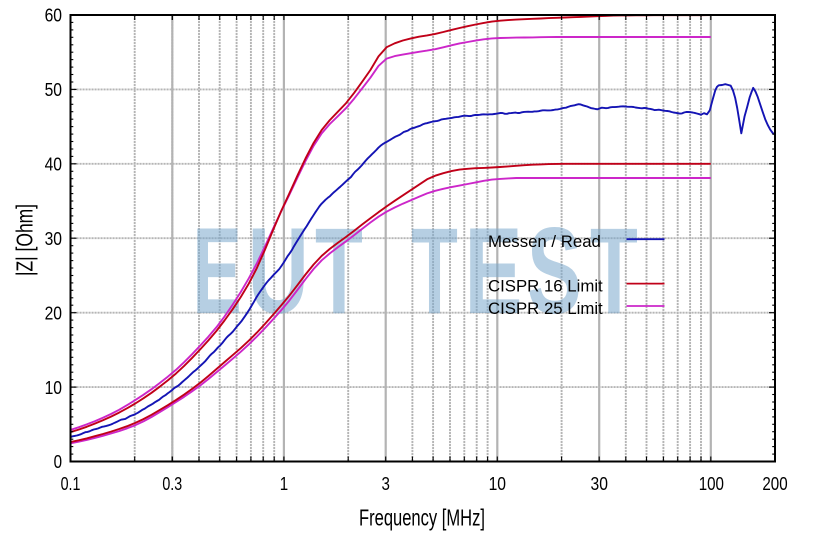 The image size is (816, 546). What do you see at coordinates (172, 483) in the screenshot?
I see `svg-text: 0.3` at bounding box center [172, 483].